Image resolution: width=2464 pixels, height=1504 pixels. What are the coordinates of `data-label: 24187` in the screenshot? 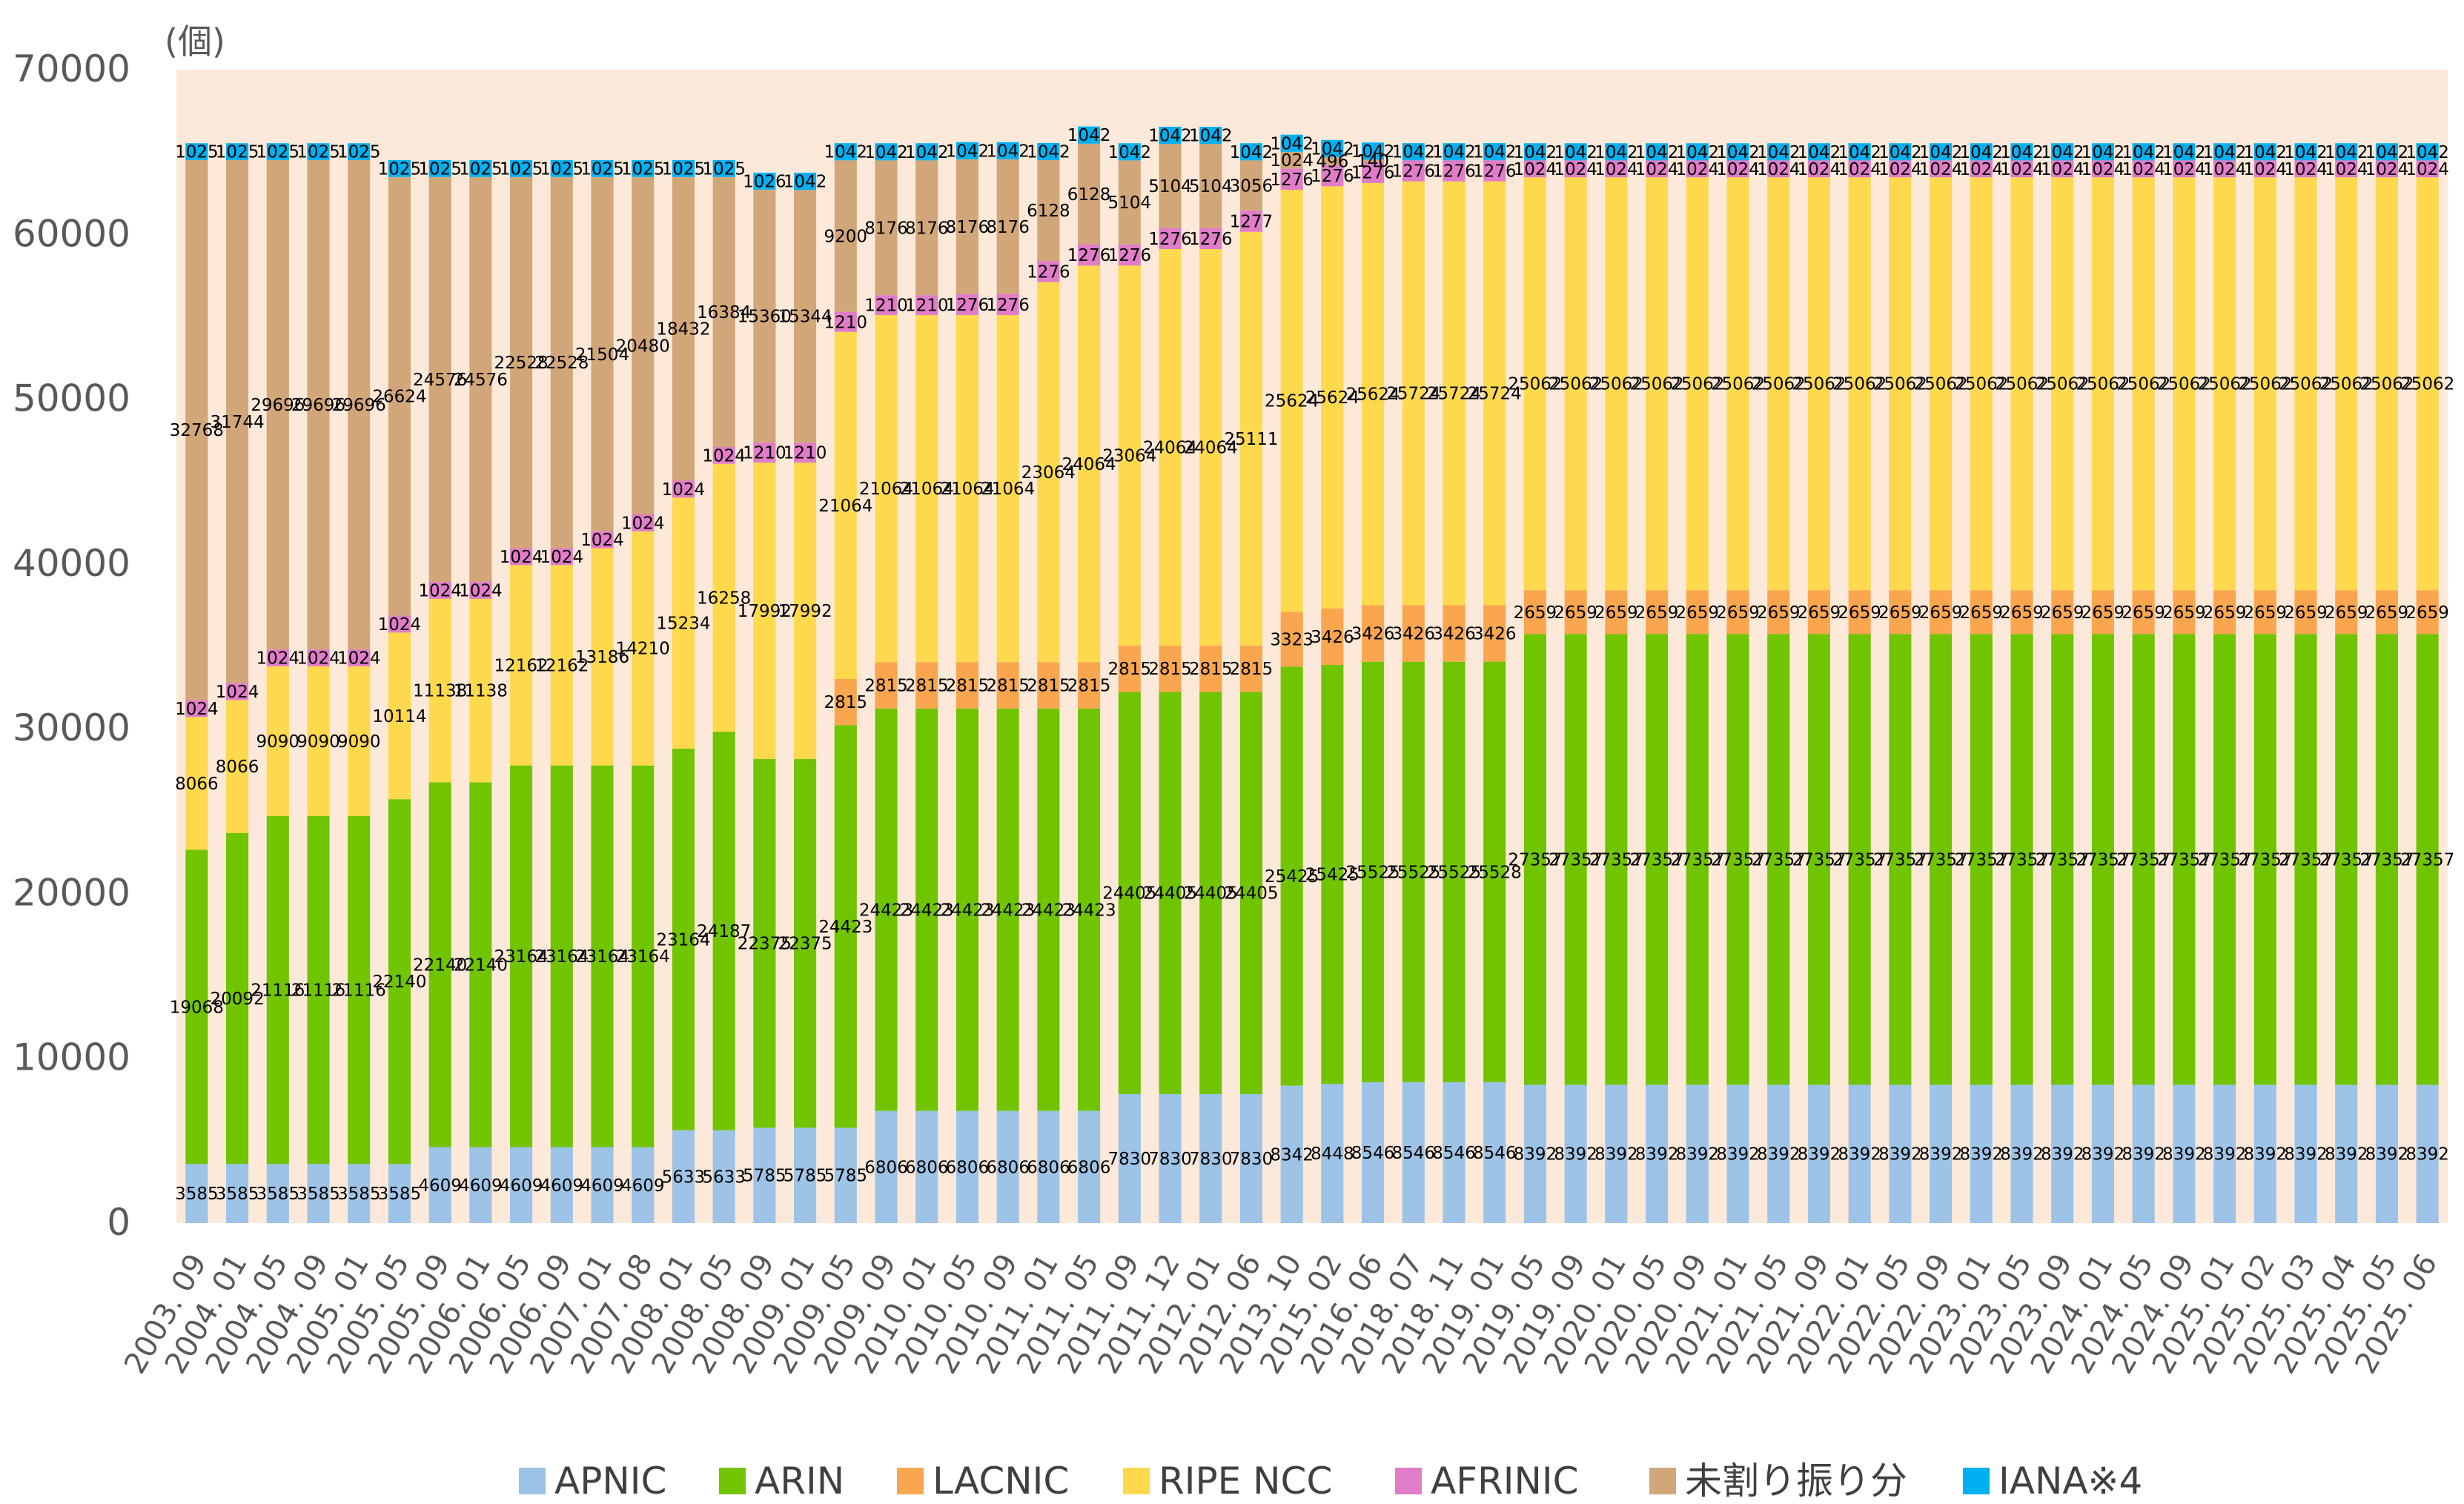 It's located at (724, 931).